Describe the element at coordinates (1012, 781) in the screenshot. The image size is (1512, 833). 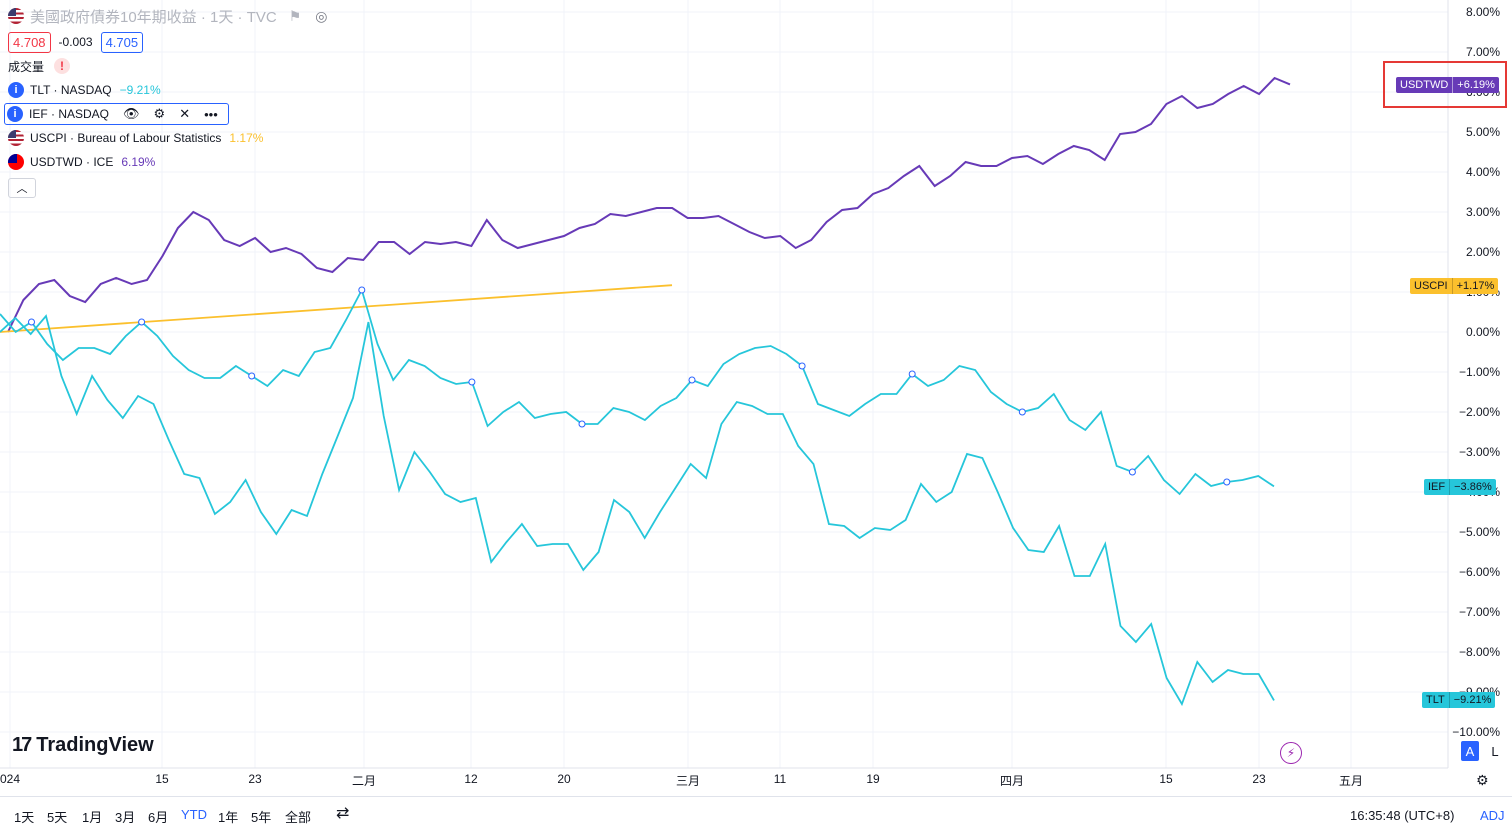
I see `x-tick-label: 四月` at that location.